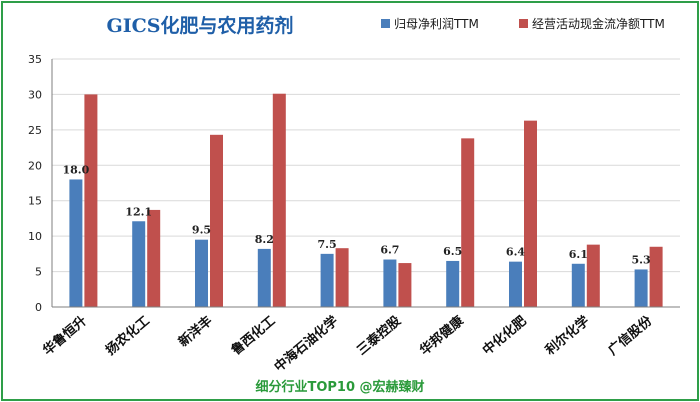 This screenshot has height=402, width=700. Describe the element at coordinates (76, 169) in the screenshot. I see `data-label-profit: 18.0` at that location.